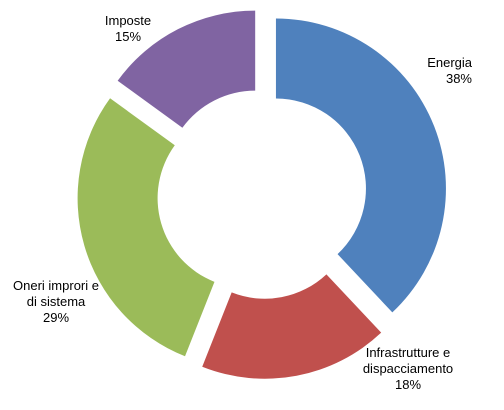 This screenshot has width=504, height=410. What do you see at coordinates (56, 317) in the screenshot?
I see `slice-label-2-line-2: 29%` at bounding box center [56, 317].